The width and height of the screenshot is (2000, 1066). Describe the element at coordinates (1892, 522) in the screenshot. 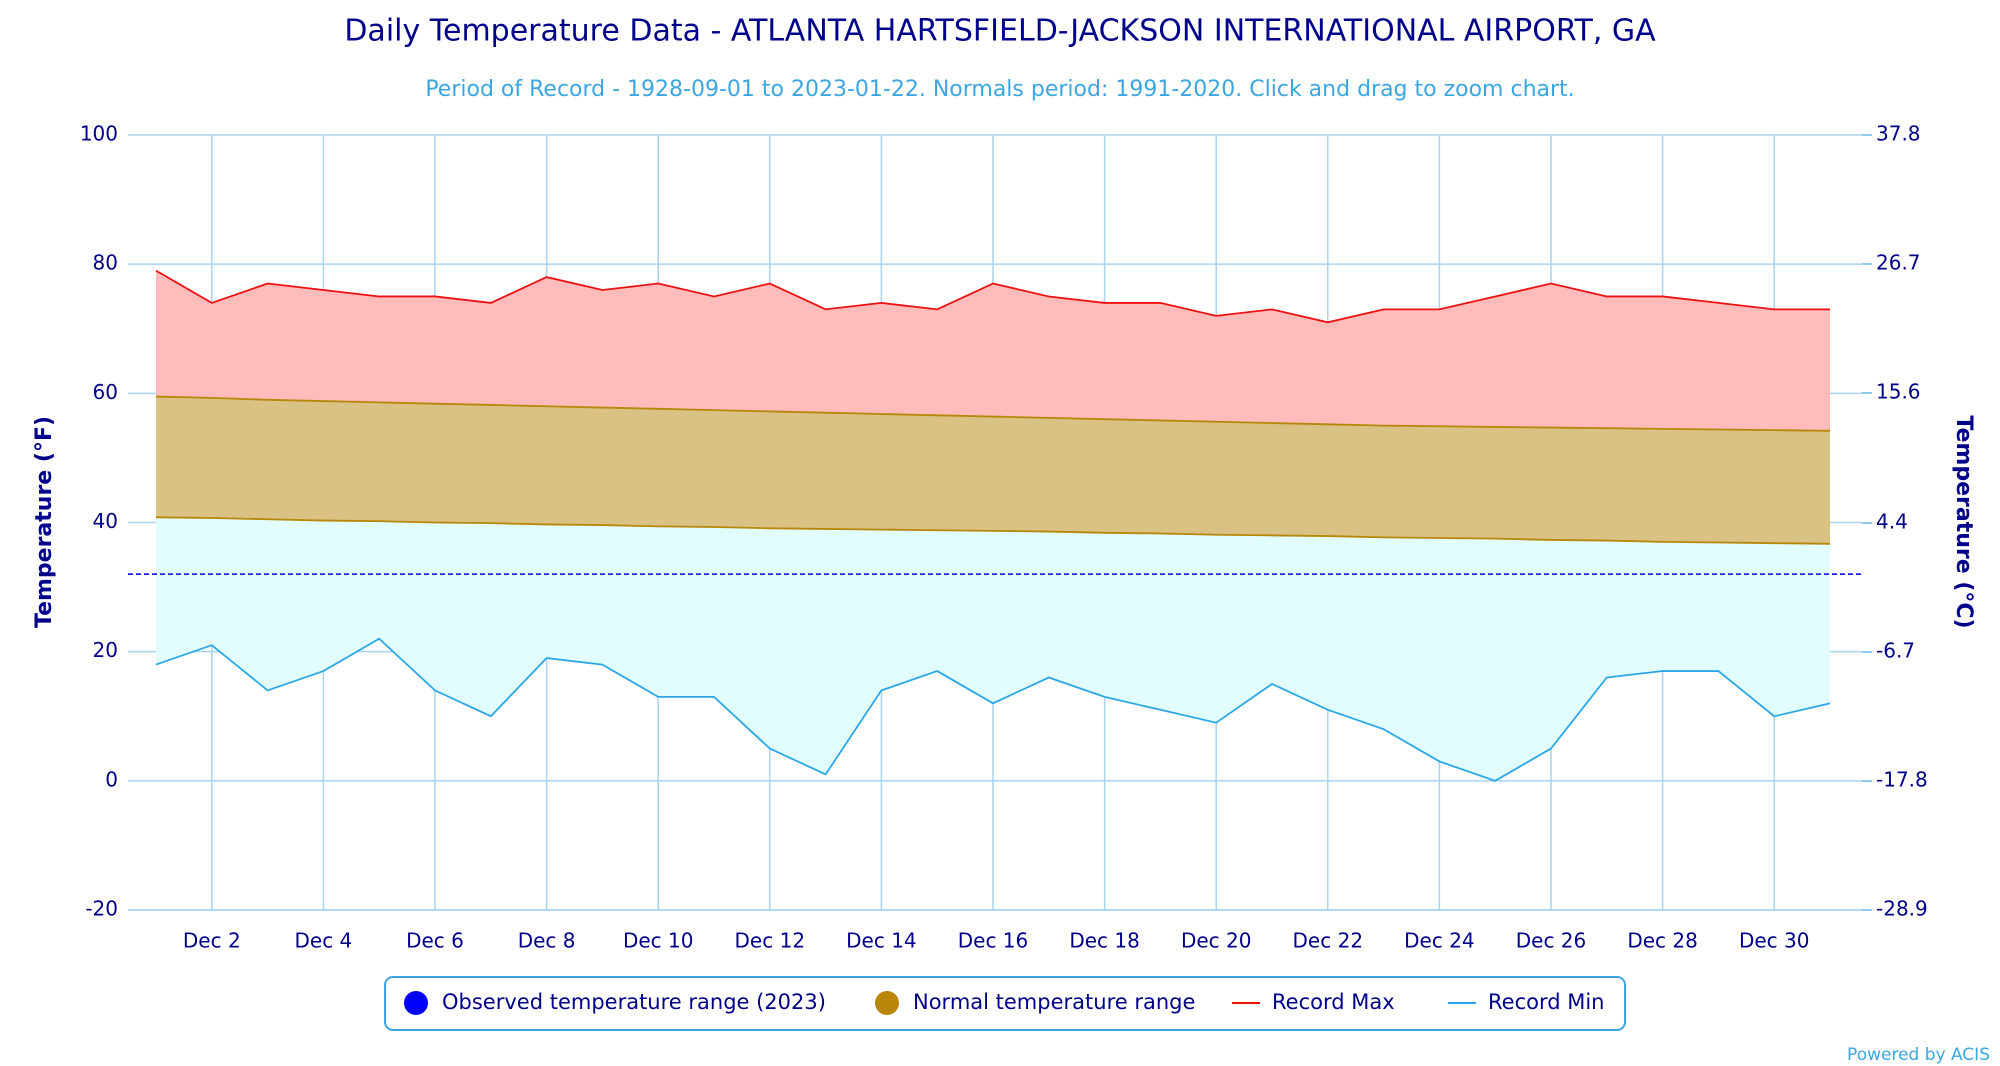

I see `y2-tick-label: 4.4` at that location.